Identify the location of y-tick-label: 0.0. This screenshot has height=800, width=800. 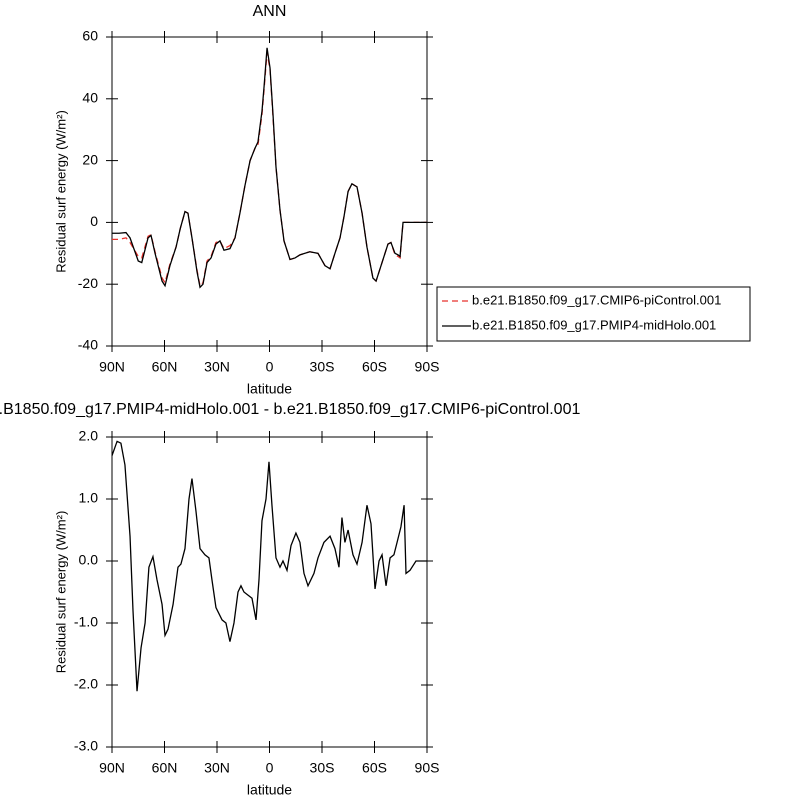
(89, 560).